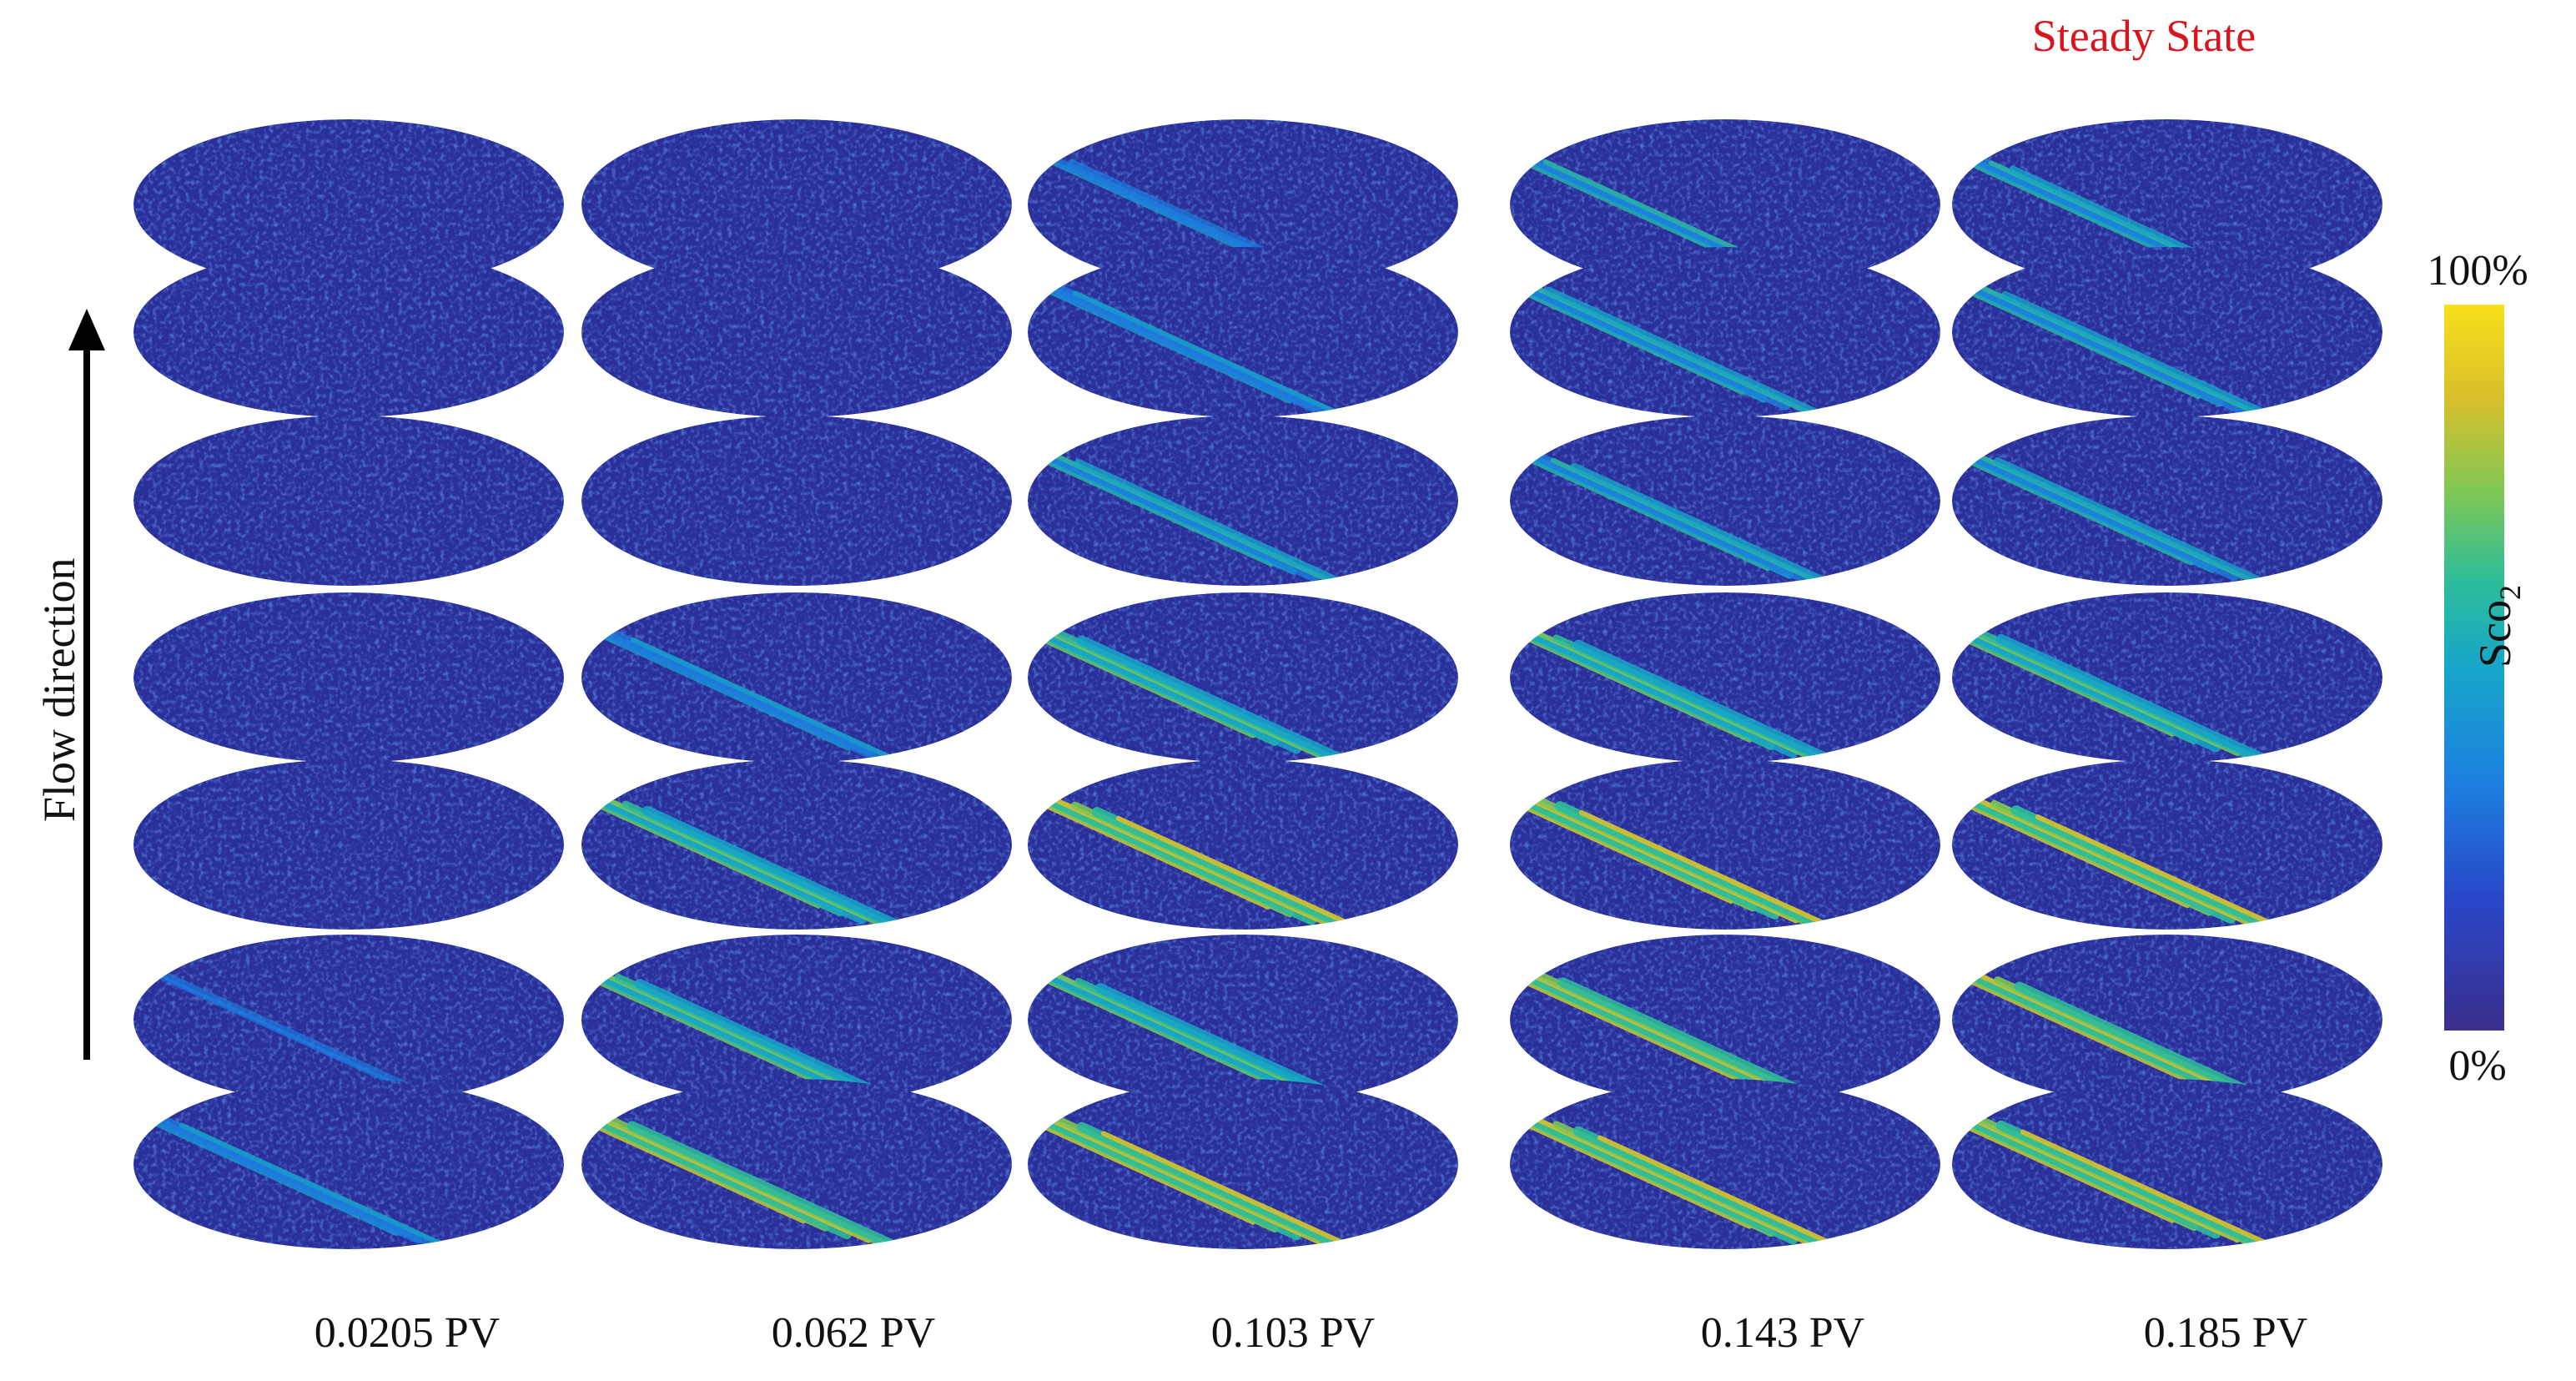 The image size is (2576, 1381). What do you see at coordinates (2510, 592) in the screenshot?
I see `colorbar-title-subscript: 2` at bounding box center [2510, 592].